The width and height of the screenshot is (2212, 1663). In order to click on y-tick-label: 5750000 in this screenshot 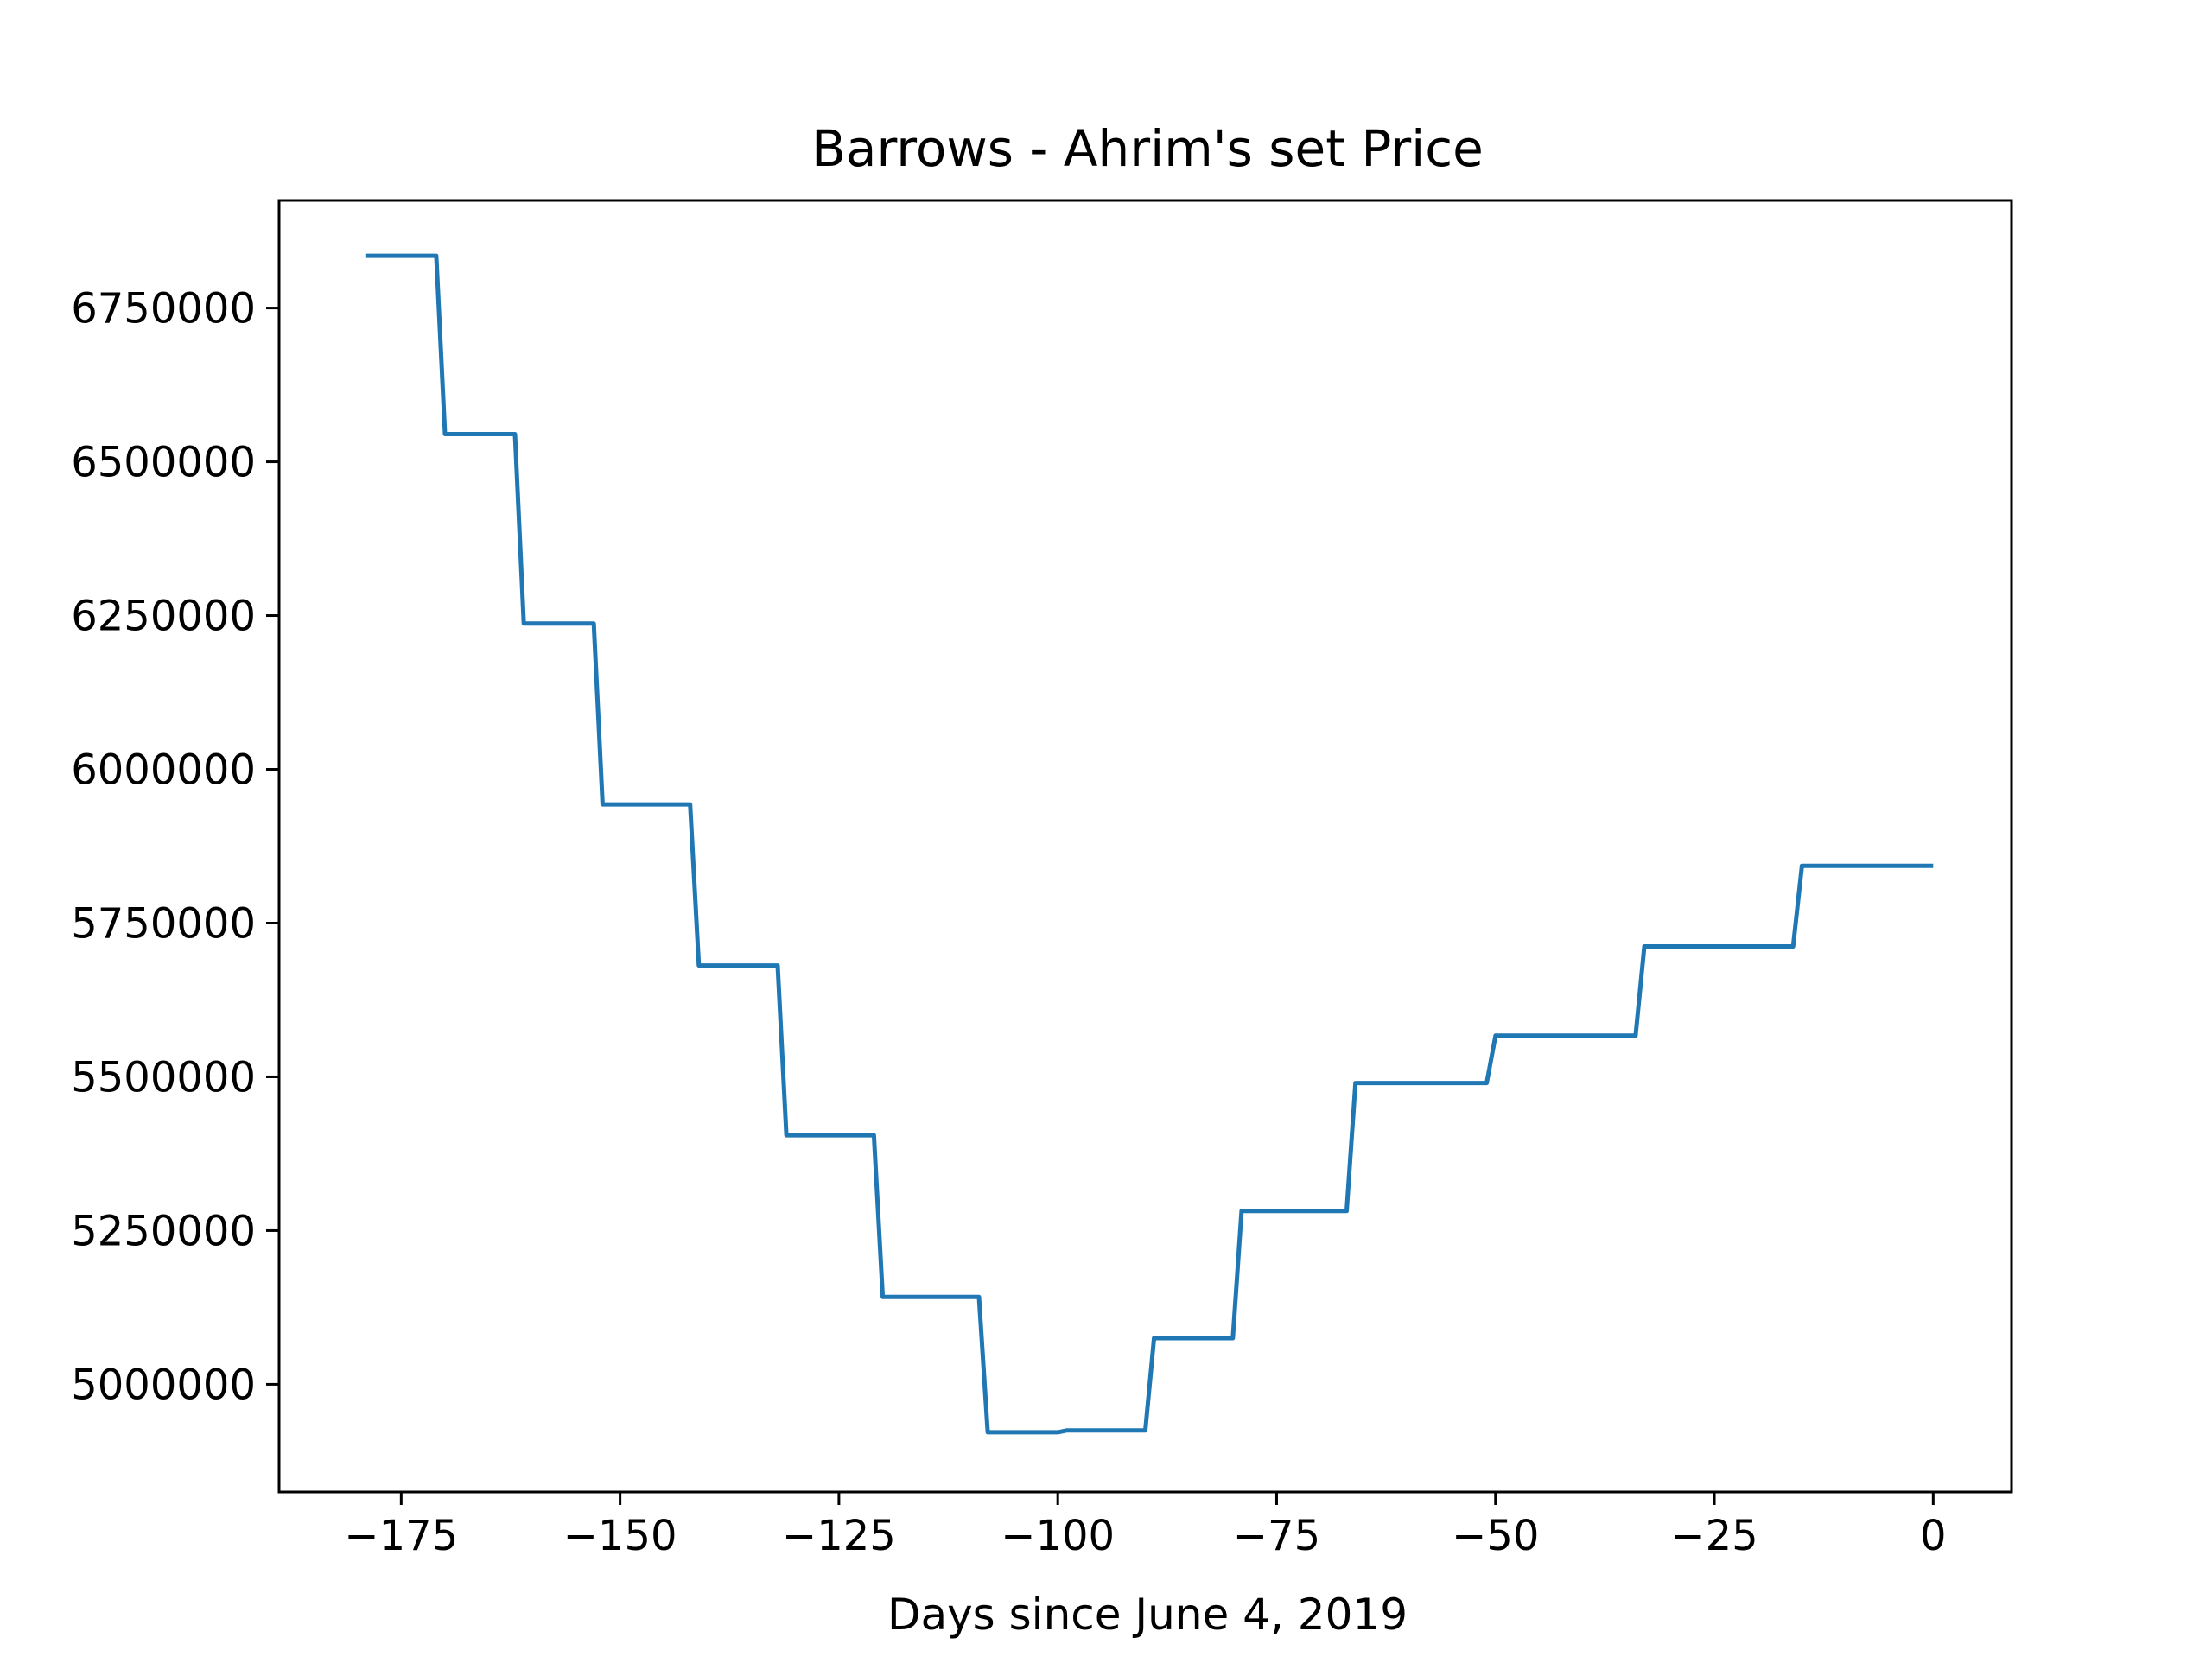, I will do `click(163, 924)`.